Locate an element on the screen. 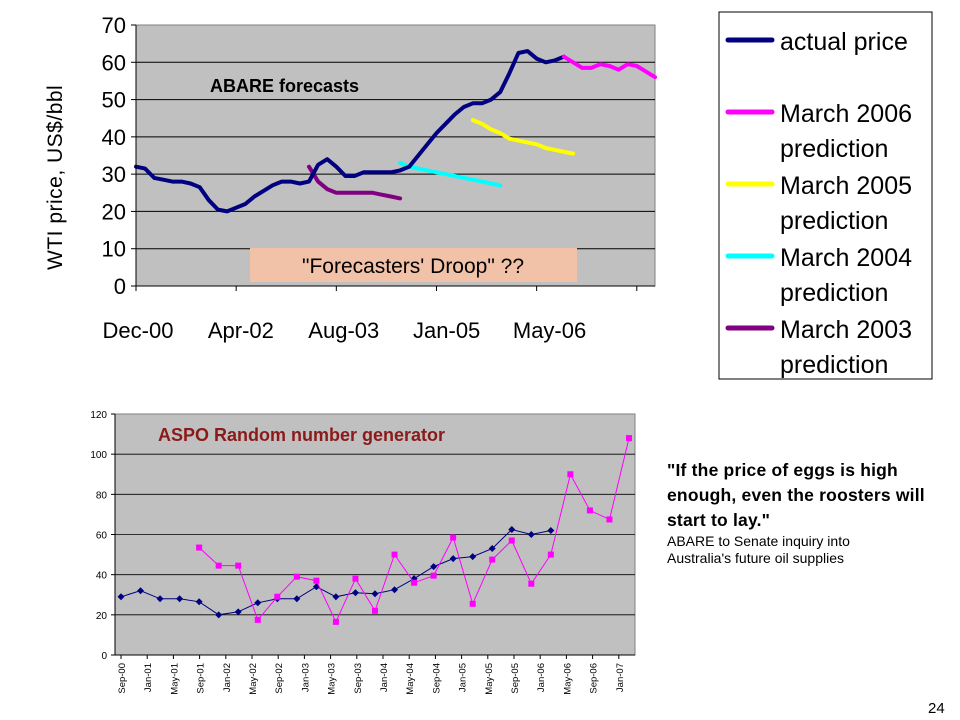  wti-x-tick-label: Dec-00 is located at coordinates (138, 330).